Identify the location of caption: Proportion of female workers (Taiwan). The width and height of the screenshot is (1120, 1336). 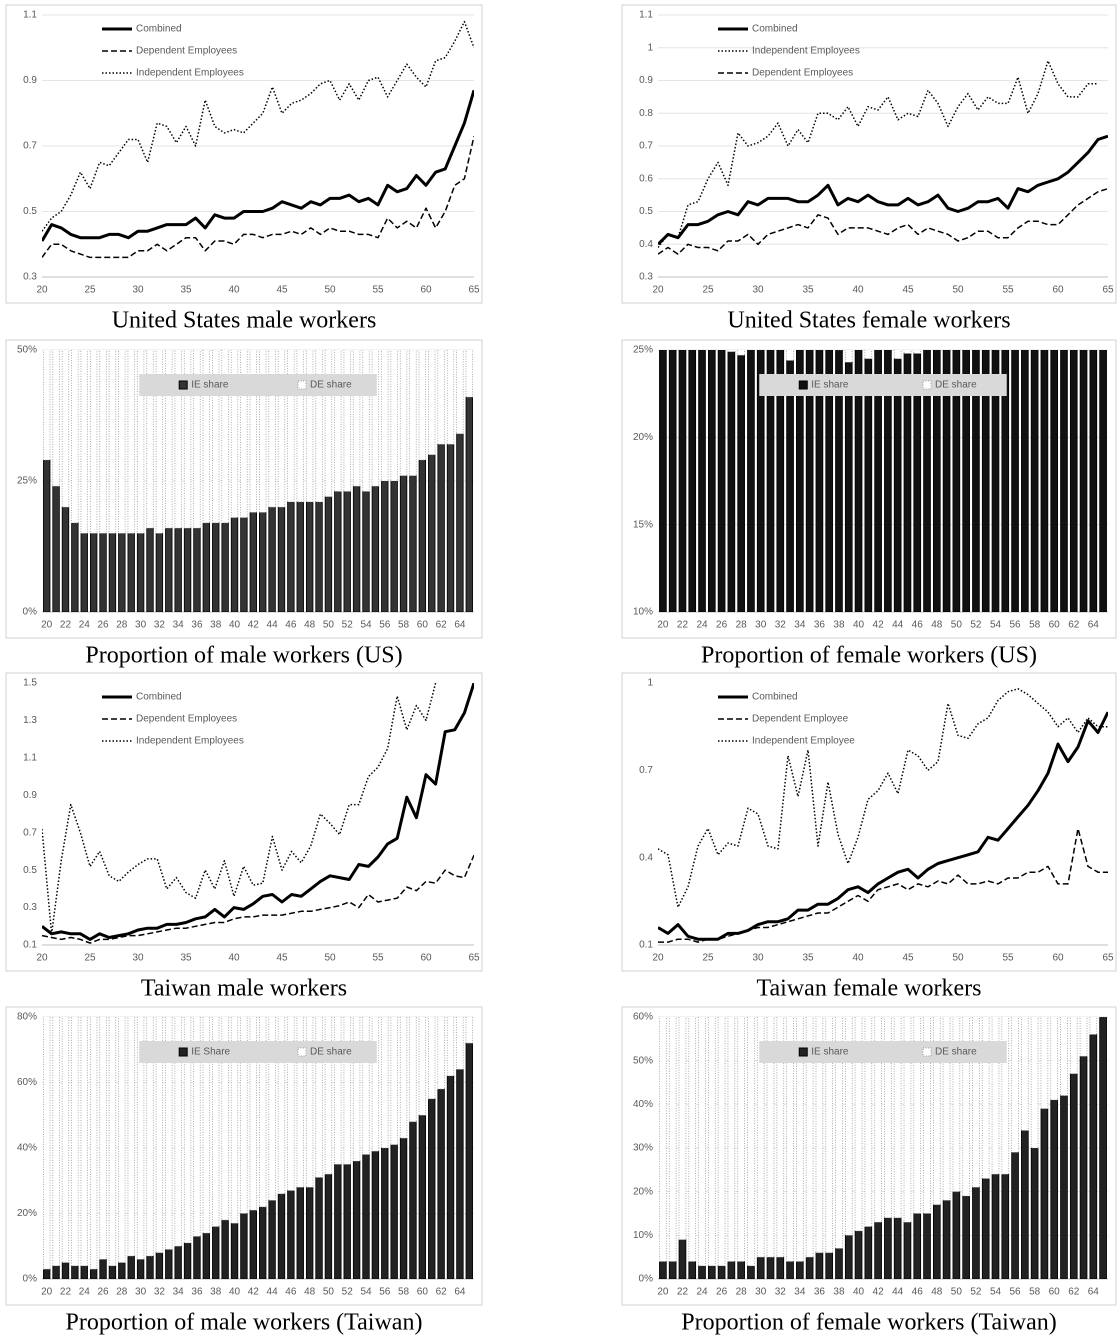
(869, 1323).